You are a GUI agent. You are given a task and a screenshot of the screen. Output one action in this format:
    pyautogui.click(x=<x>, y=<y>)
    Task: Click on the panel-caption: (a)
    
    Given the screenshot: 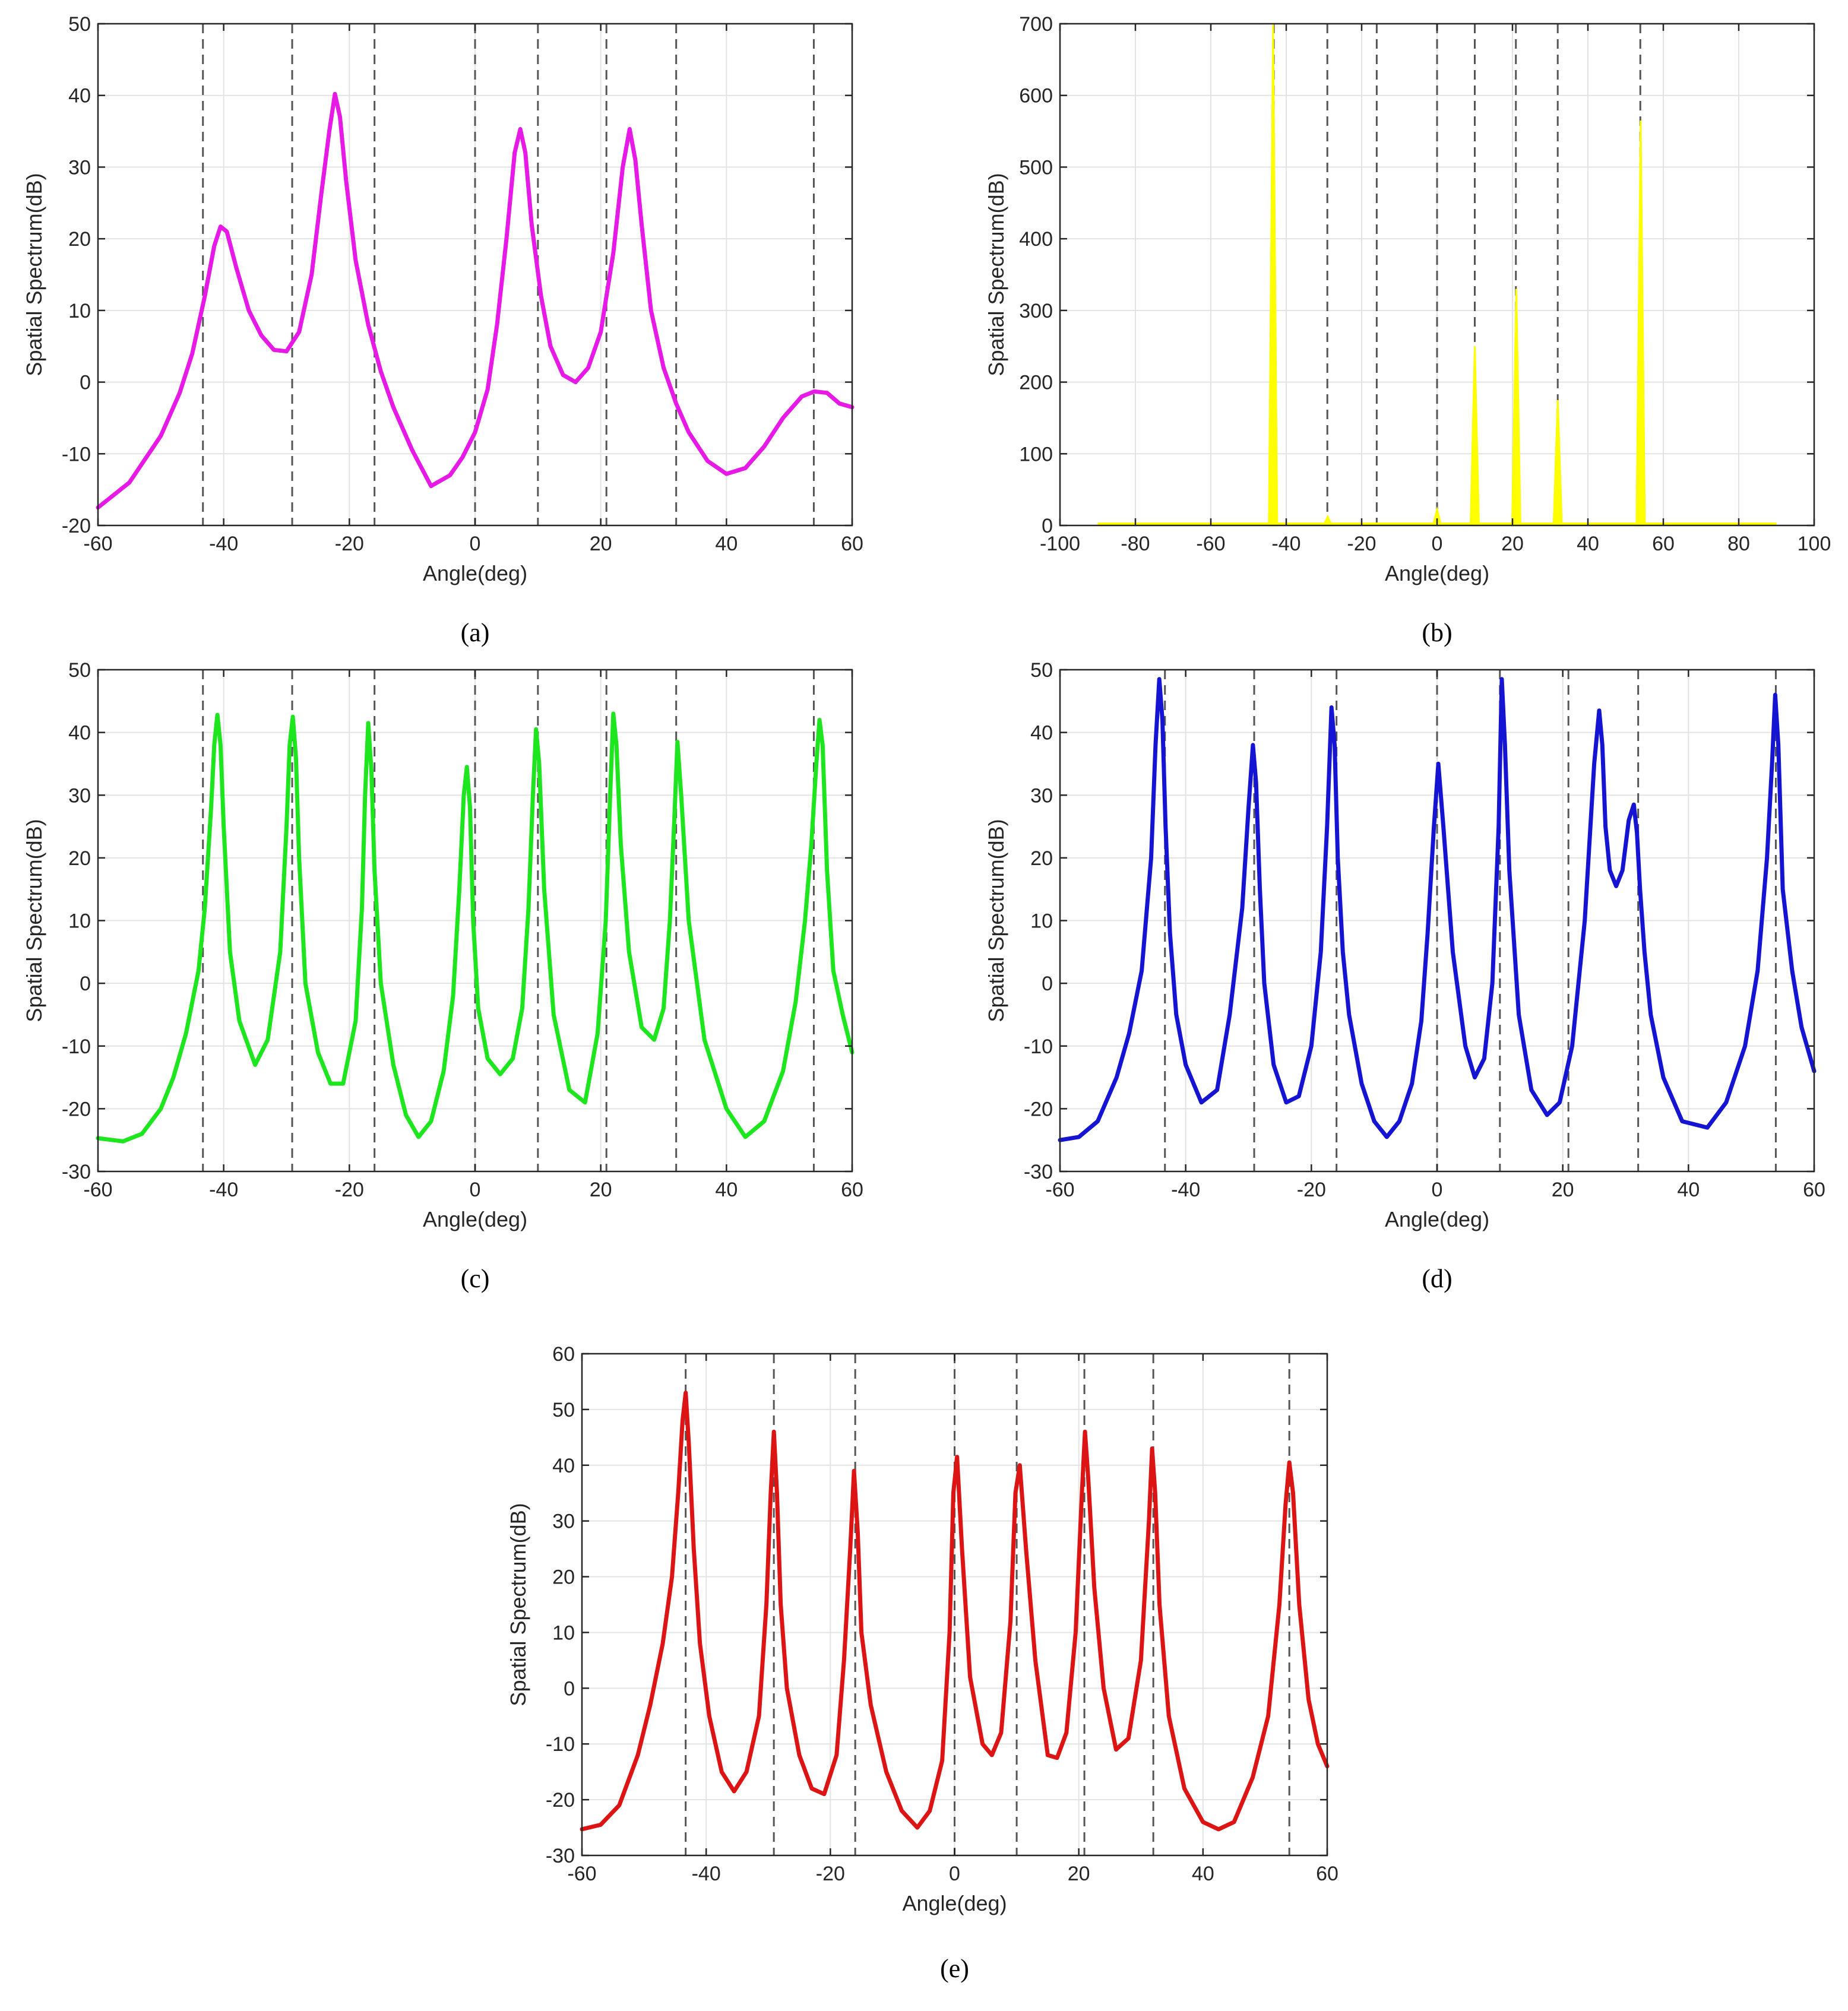 What is the action you would take?
    pyautogui.click(x=475, y=632)
    